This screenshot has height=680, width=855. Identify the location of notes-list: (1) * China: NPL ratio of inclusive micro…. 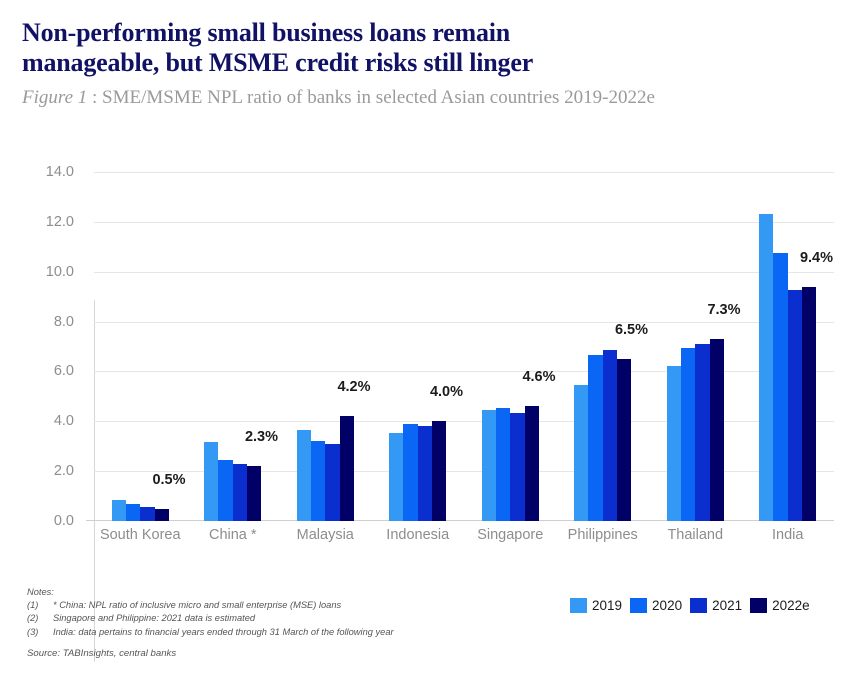
(210, 619).